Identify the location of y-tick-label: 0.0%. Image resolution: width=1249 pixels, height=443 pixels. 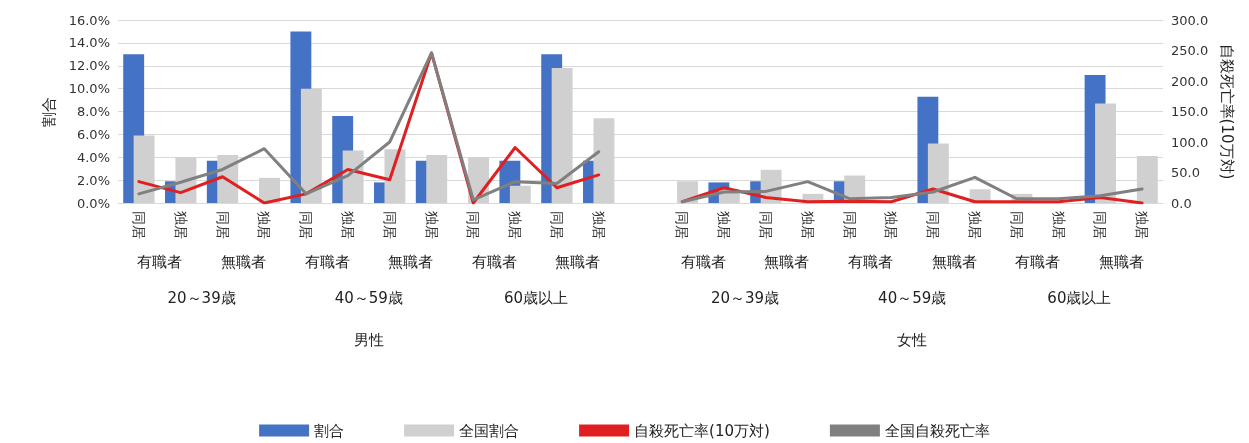
(93, 203).